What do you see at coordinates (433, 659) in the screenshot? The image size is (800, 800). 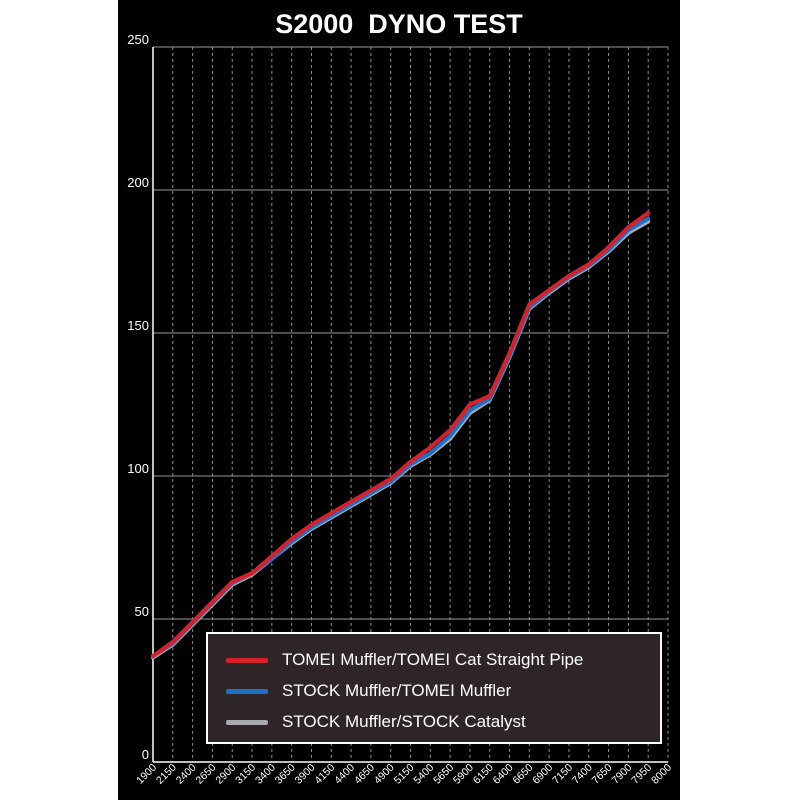 I see `legend-label: TOMEI Muffler/TOMEI Cat Straight Pipe` at bounding box center [433, 659].